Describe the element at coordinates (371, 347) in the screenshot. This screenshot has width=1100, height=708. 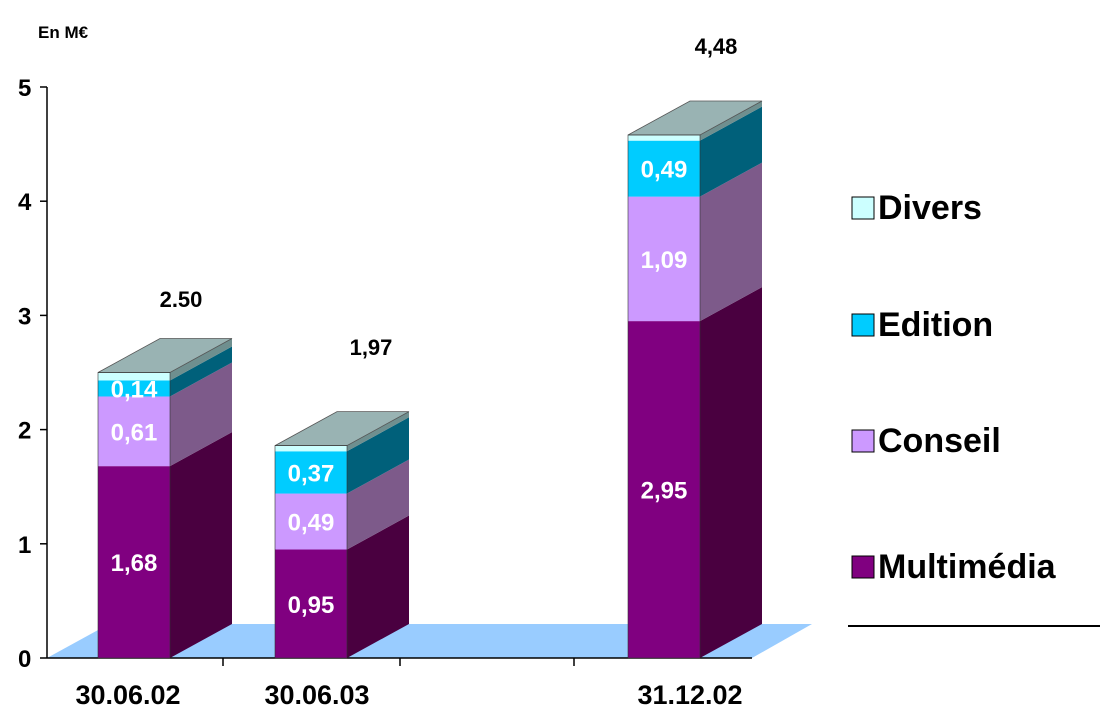
I see `total-label: 1,97` at that location.